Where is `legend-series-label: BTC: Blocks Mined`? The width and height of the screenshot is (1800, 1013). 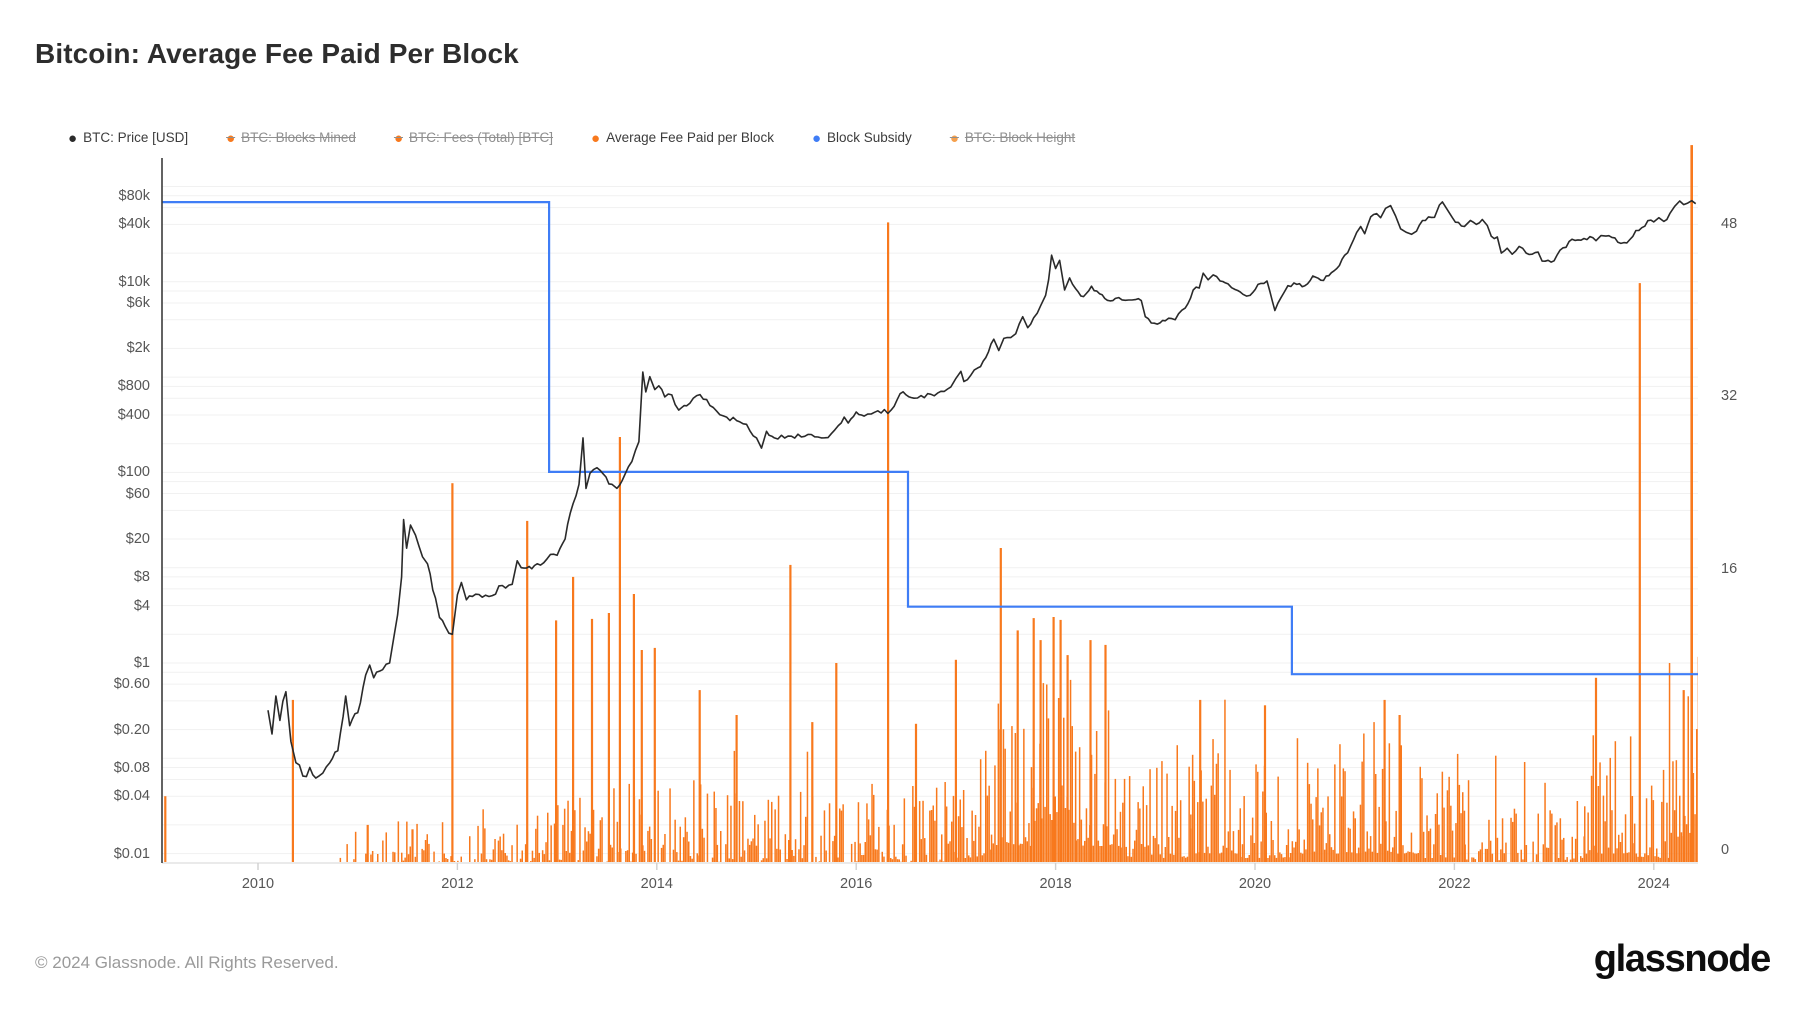 legend-series-label: BTC: Blocks Mined is located at coordinates (298, 137).